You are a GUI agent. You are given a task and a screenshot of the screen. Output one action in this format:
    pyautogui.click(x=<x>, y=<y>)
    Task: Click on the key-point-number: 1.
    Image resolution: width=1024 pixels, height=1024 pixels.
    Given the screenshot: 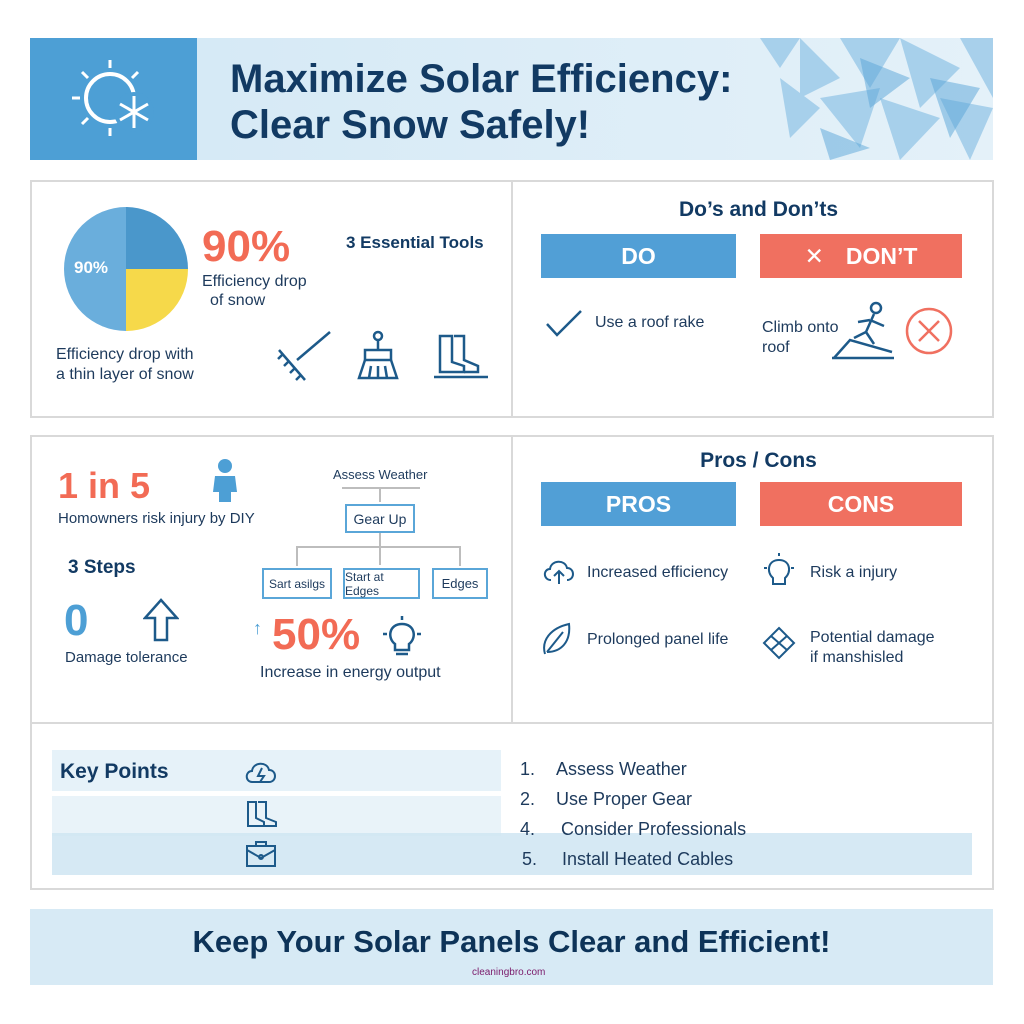 What is the action you would take?
    pyautogui.click(x=528, y=769)
    